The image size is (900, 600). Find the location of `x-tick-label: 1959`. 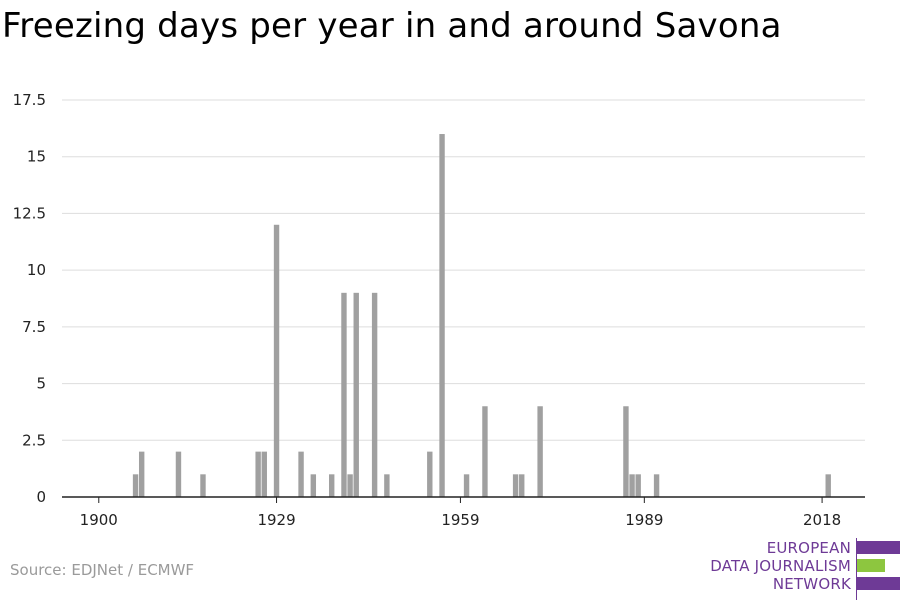

x-tick-label: 1959 is located at coordinates (460, 520).